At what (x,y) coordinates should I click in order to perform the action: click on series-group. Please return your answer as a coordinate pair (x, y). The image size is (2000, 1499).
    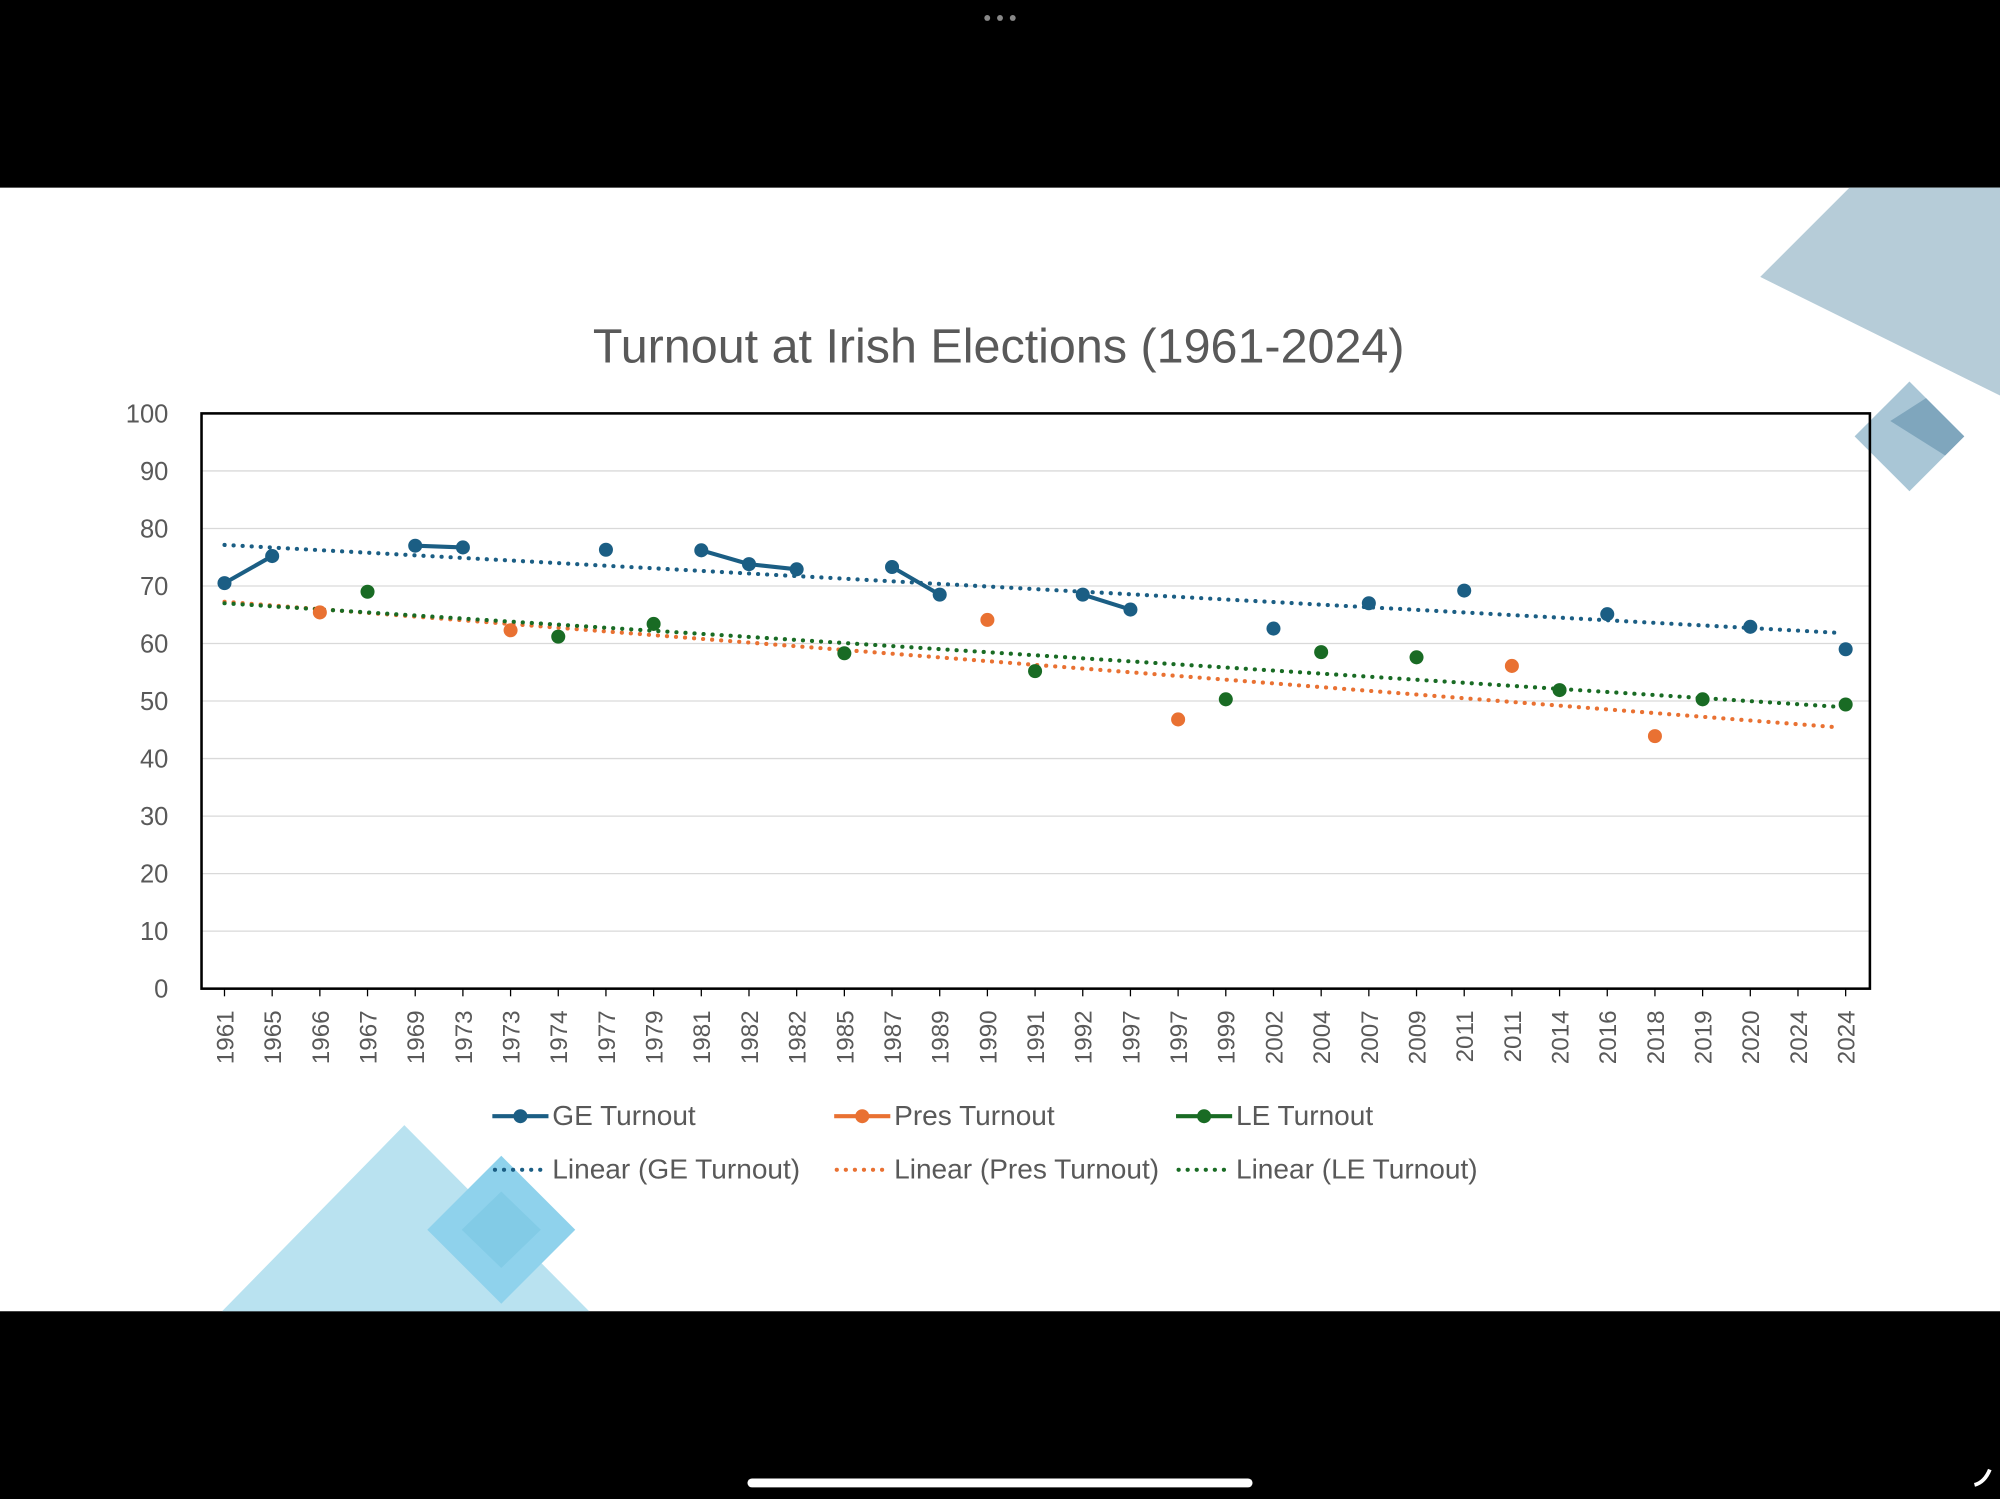
    Looking at the image, I should click on (1035, 641).